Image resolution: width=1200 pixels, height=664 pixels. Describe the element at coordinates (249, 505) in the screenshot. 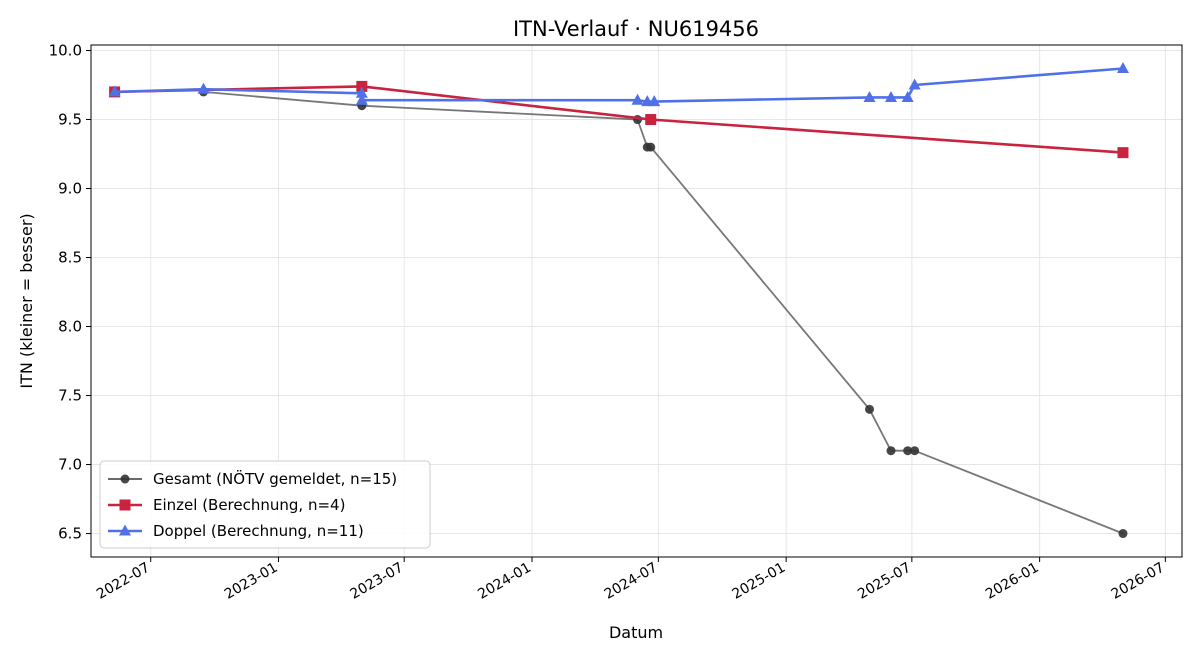

I see `legend-label: Einzel (Berechnung, n=4)` at that location.